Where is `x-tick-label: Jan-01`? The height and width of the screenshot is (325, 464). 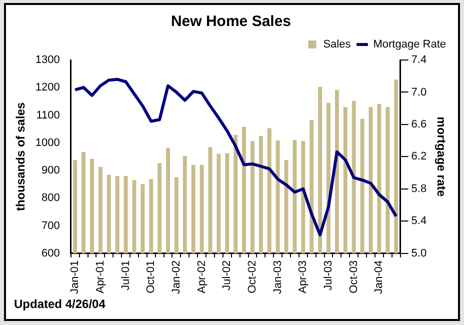 x-tick-label: Jan-01 is located at coordinates (75, 277).